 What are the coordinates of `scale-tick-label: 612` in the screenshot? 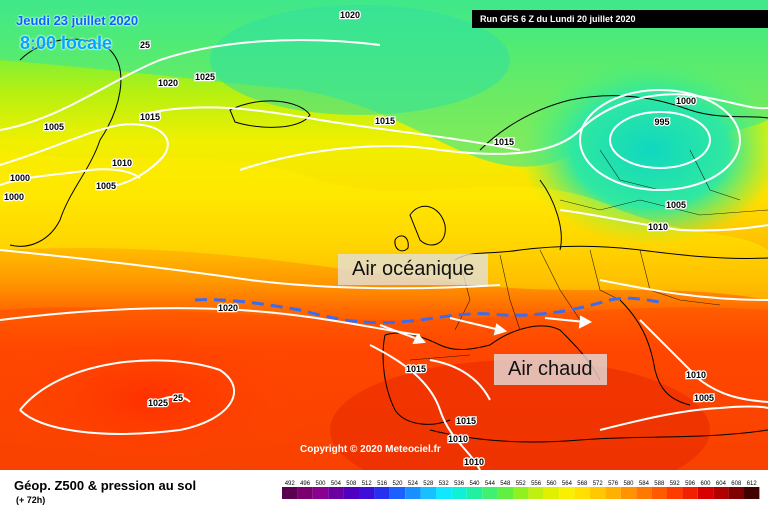 It's located at (752, 484).